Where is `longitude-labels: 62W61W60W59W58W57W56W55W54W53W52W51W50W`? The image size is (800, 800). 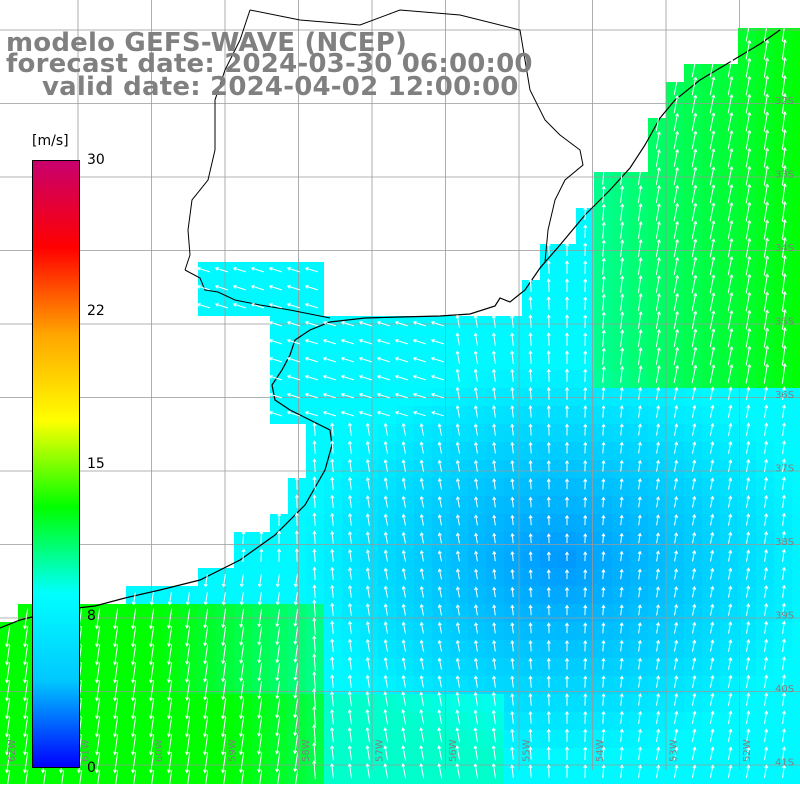 longitude-labels: 62W61W60W59W58W57W56W55W54W53W52W51W50W is located at coordinates (380, 750).